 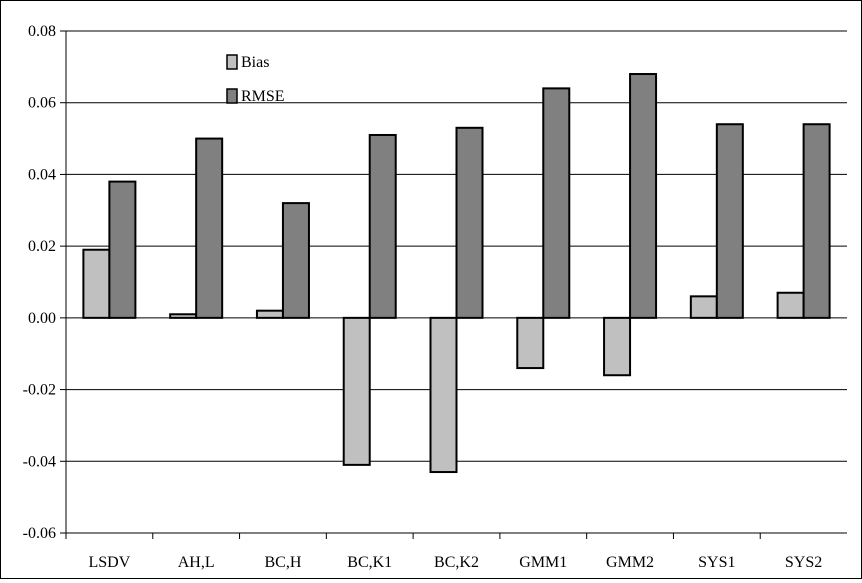 I want to click on legend-swatch-rmse, so click(x=232, y=96).